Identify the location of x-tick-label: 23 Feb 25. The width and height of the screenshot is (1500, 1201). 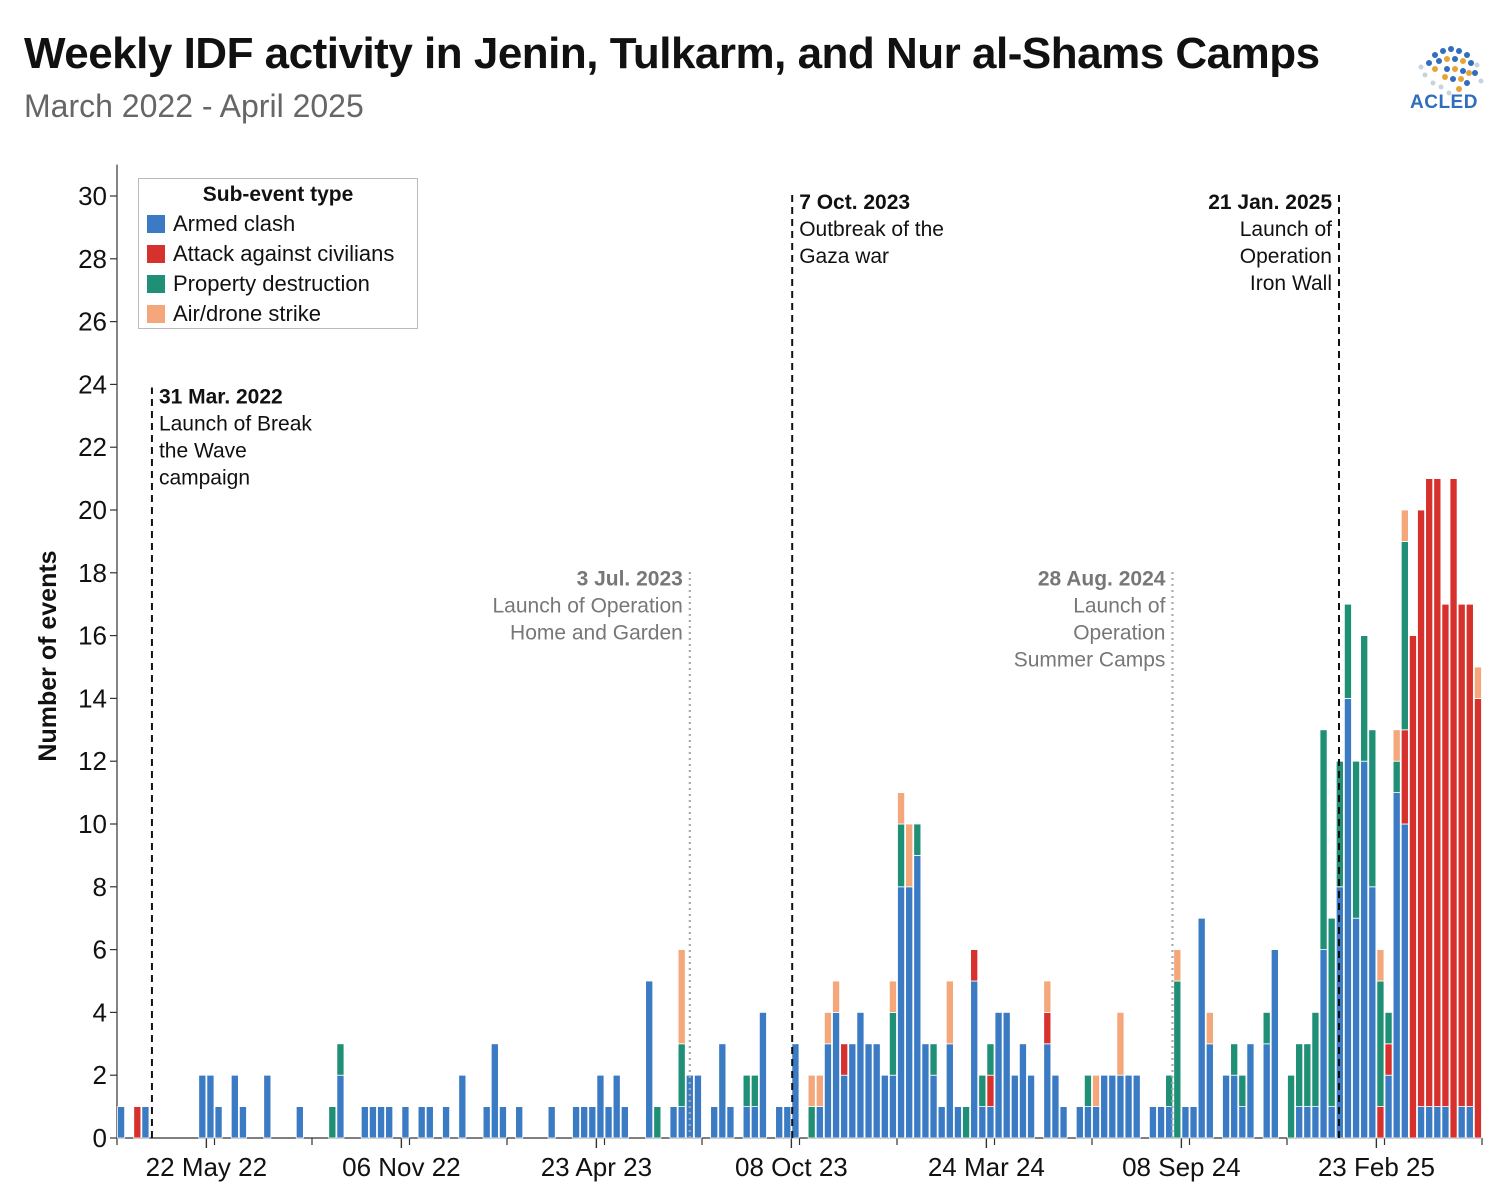
(1376, 1167).